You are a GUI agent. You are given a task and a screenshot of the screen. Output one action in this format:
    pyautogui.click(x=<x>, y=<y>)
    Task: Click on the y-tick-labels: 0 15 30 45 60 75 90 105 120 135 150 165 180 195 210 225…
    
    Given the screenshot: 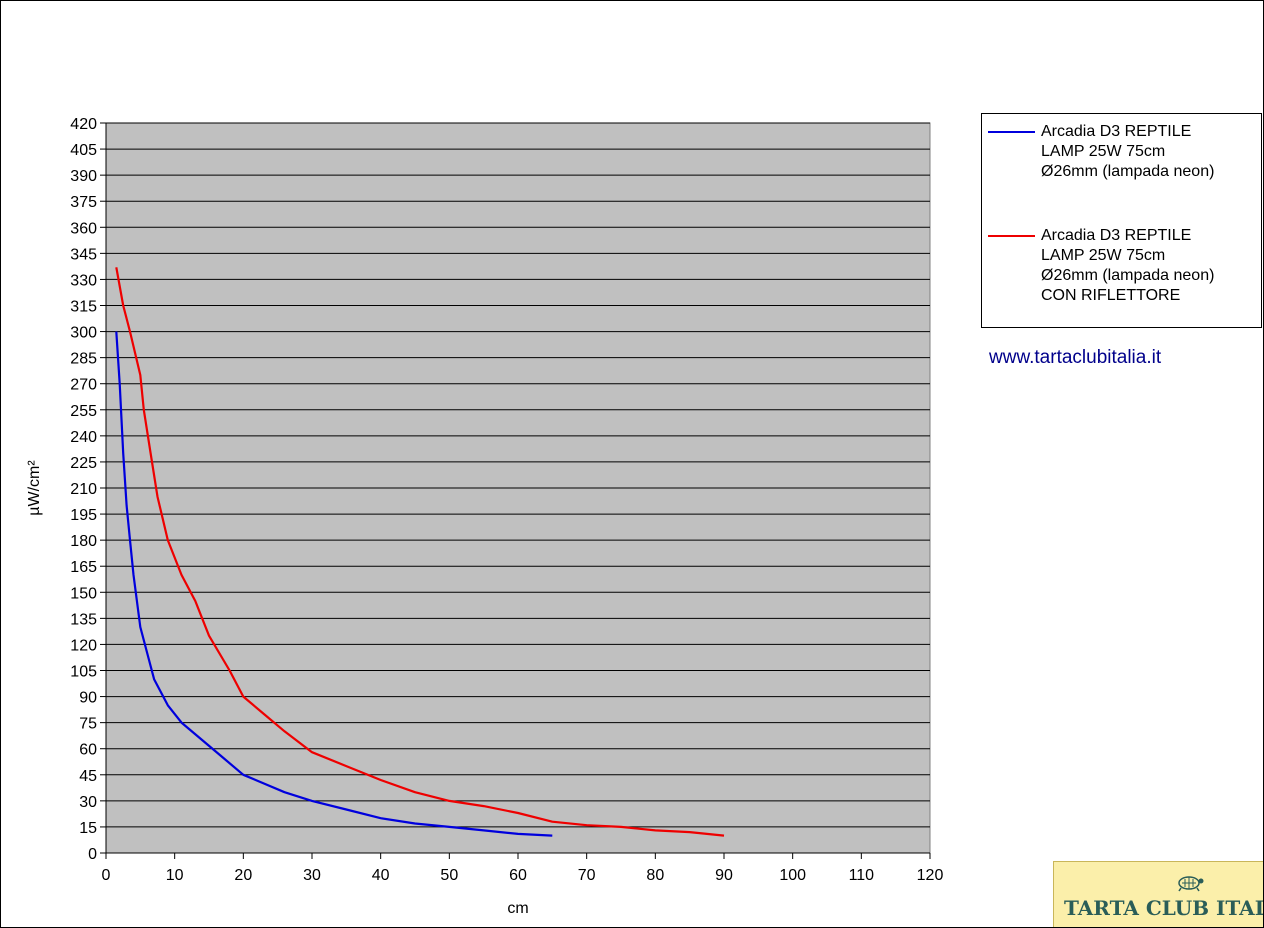 What is the action you would take?
    pyautogui.click(x=83, y=489)
    